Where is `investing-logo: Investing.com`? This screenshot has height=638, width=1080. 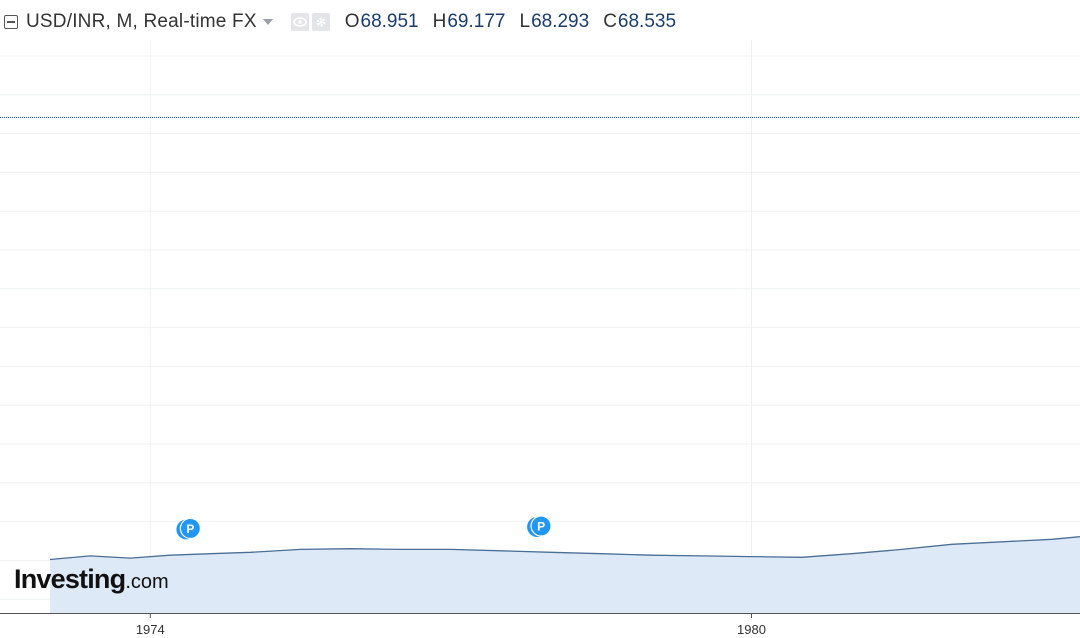
investing-logo: Investing.com is located at coordinates (91, 579).